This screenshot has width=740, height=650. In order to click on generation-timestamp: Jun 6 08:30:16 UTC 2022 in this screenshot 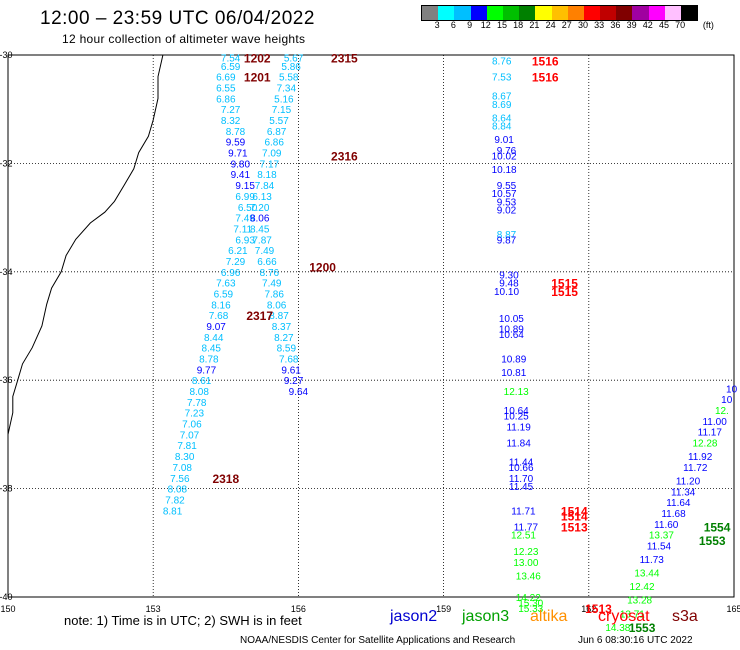, I will do `click(635, 640)`.